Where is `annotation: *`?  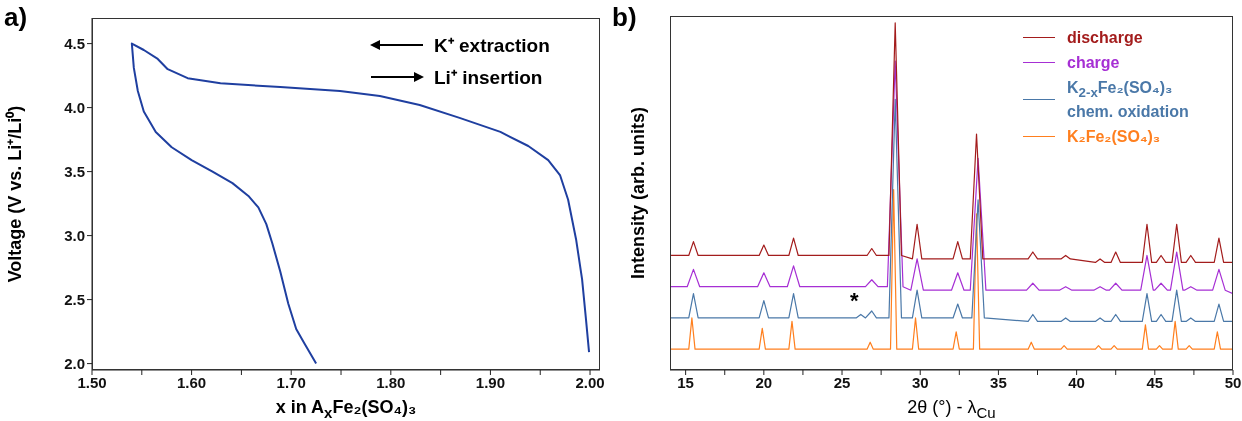 annotation: * is located at coordinates (854, 301).